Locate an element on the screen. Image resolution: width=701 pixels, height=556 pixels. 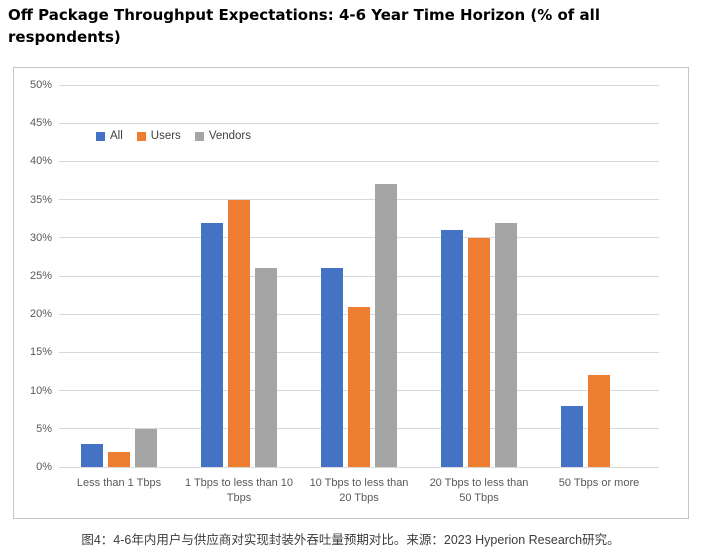
gridline-25% is located at coordinates (359, 276).